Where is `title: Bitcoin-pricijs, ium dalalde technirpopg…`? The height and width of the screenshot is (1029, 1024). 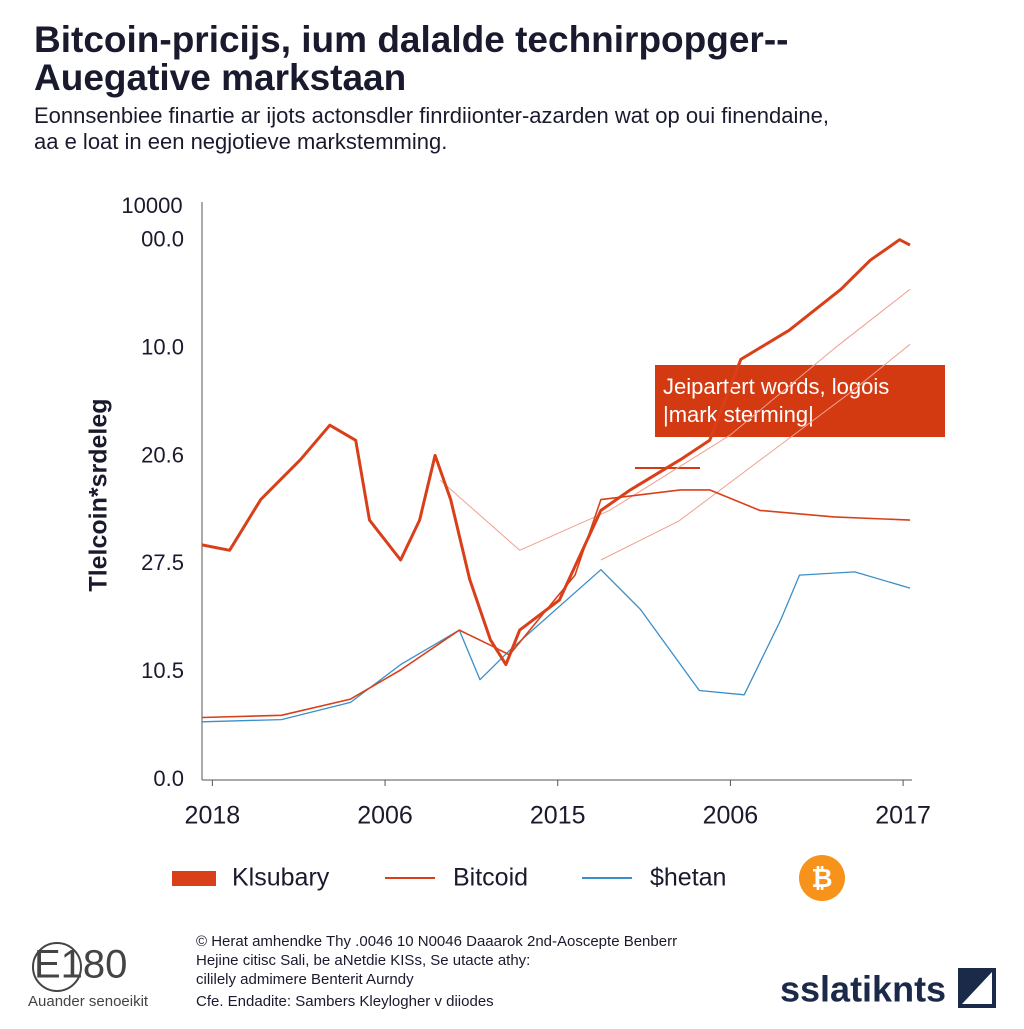 title: Bitcoin-pricijs, ium dalalde technirpopg… is located at coordinates (411, 39).